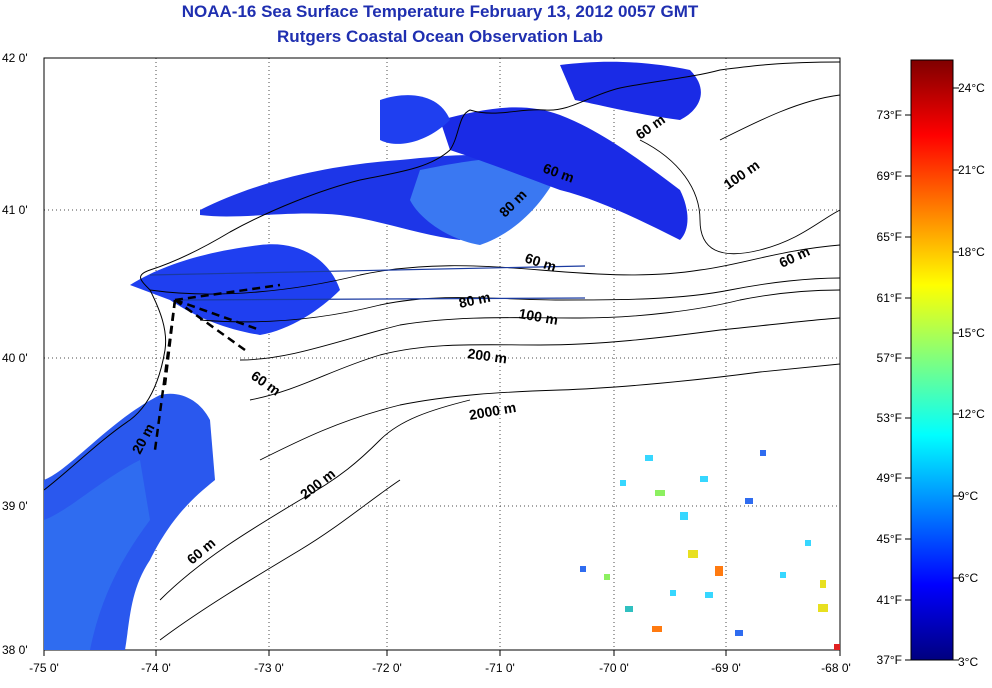  I want to click on colorbar-ticks, so click(932, 374).